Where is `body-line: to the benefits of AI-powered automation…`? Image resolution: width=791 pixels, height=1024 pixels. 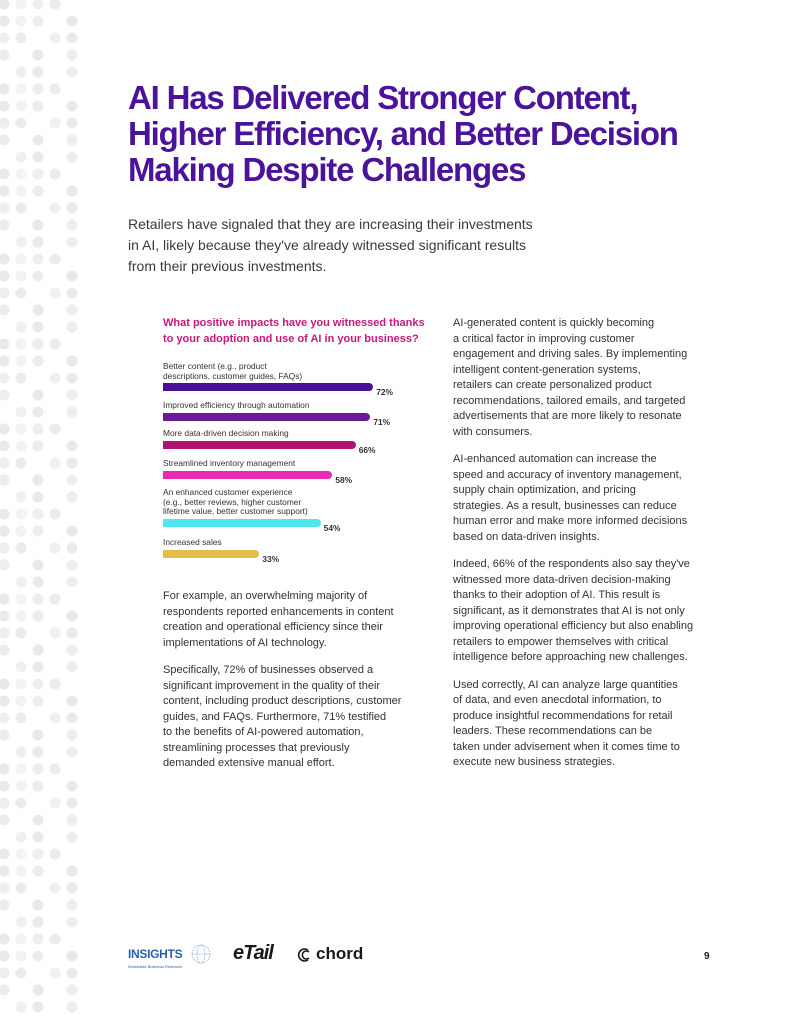 body-line: to the benefits of AI-powered automation… is located at coordinates (263, 732).